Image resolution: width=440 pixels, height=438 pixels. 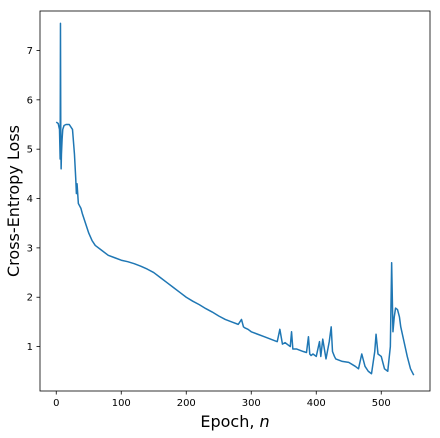 I want to click on y-tick-label: 3, so click(x=30, y=248).